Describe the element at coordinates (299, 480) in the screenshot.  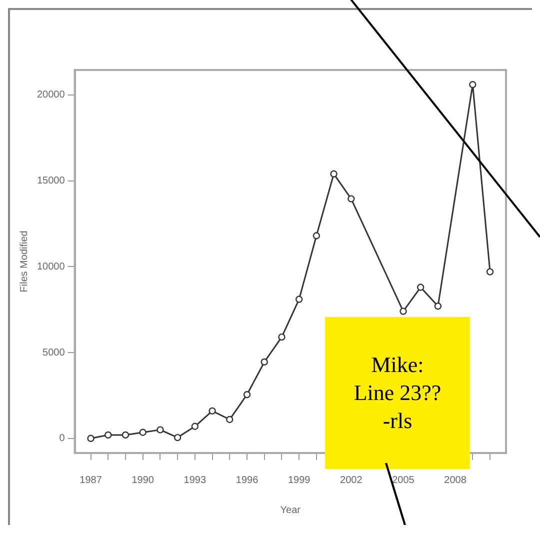
I see `x-tick-label: 1999` at that location.